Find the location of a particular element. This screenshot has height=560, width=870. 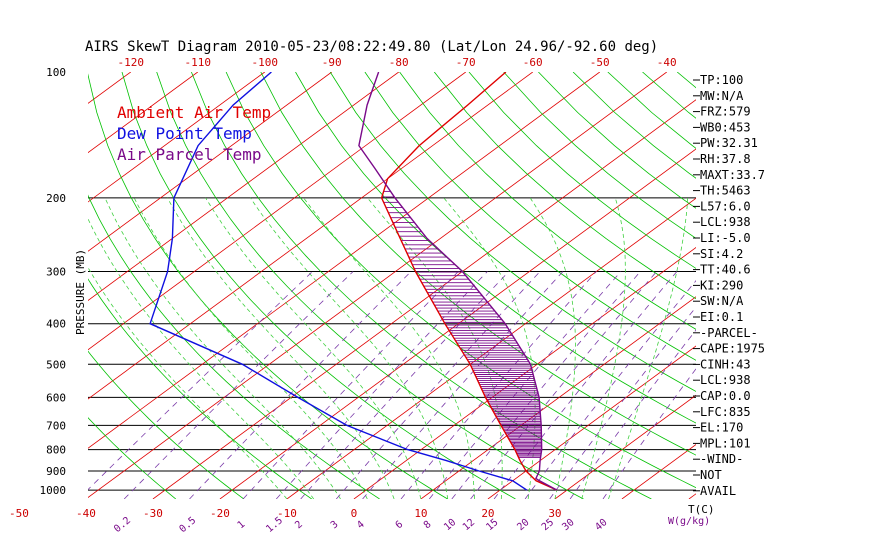

mixing-ratio-tick-label: 0.2 is located at coordinates (122, 525).